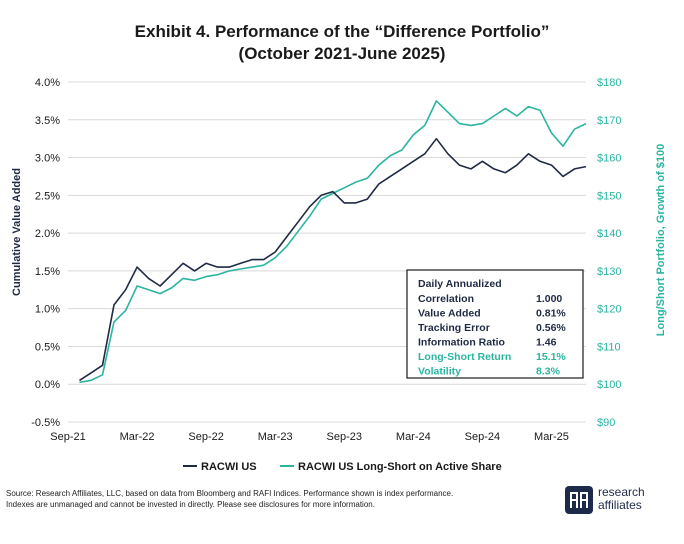 This screenshot has height=544, width=684. I want to click on x-axis-tick-label: Sep-24, so click(482, 437).